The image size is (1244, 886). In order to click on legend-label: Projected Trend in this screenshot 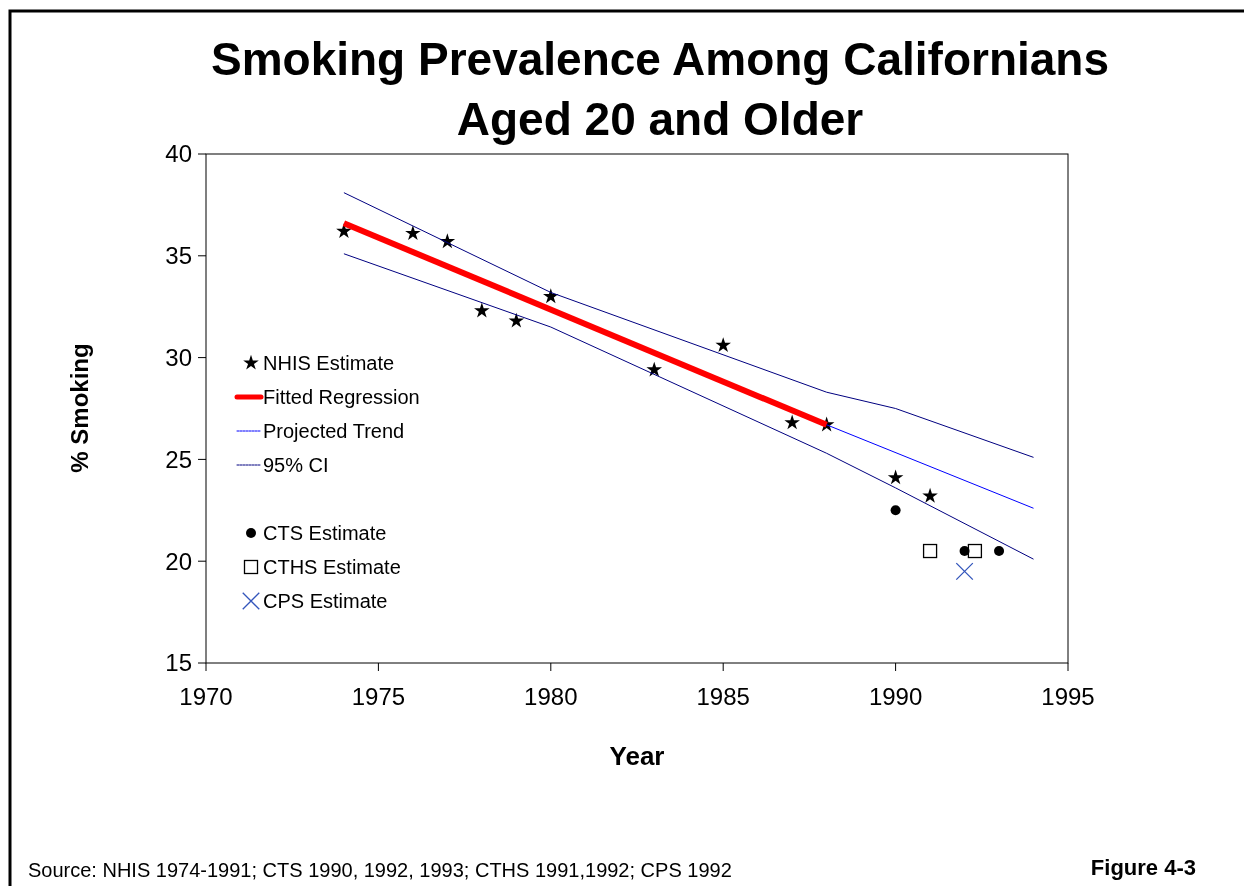, I will do `click(334, 431)`.